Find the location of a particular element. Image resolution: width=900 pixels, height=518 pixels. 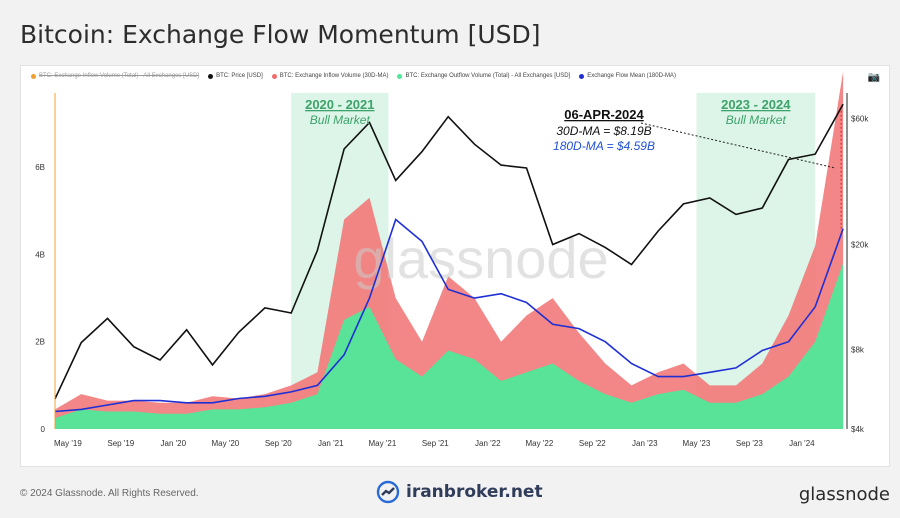

x-tick: Jan '22 is located at coordinates (488, 443).